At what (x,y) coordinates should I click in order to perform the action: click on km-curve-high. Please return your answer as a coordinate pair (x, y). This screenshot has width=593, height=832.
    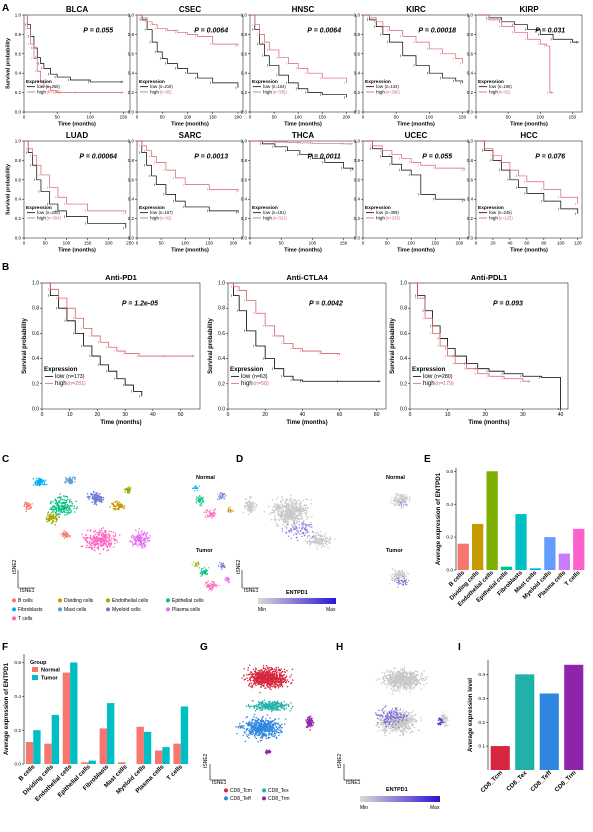
    Looking at the image, I should click on (298, 48).